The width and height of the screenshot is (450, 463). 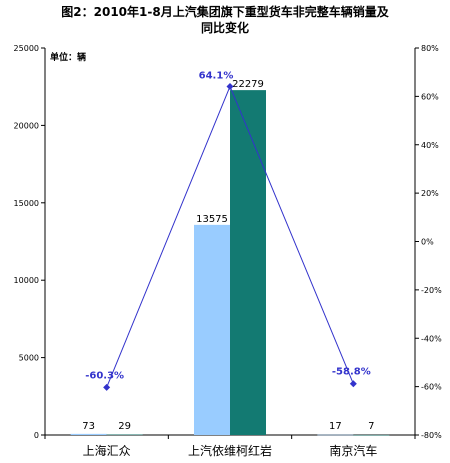 What do you see at coordinates (26, 48) in the screenshot?
I see `y-tick-label: 25000` at bounding box center [26, 48].